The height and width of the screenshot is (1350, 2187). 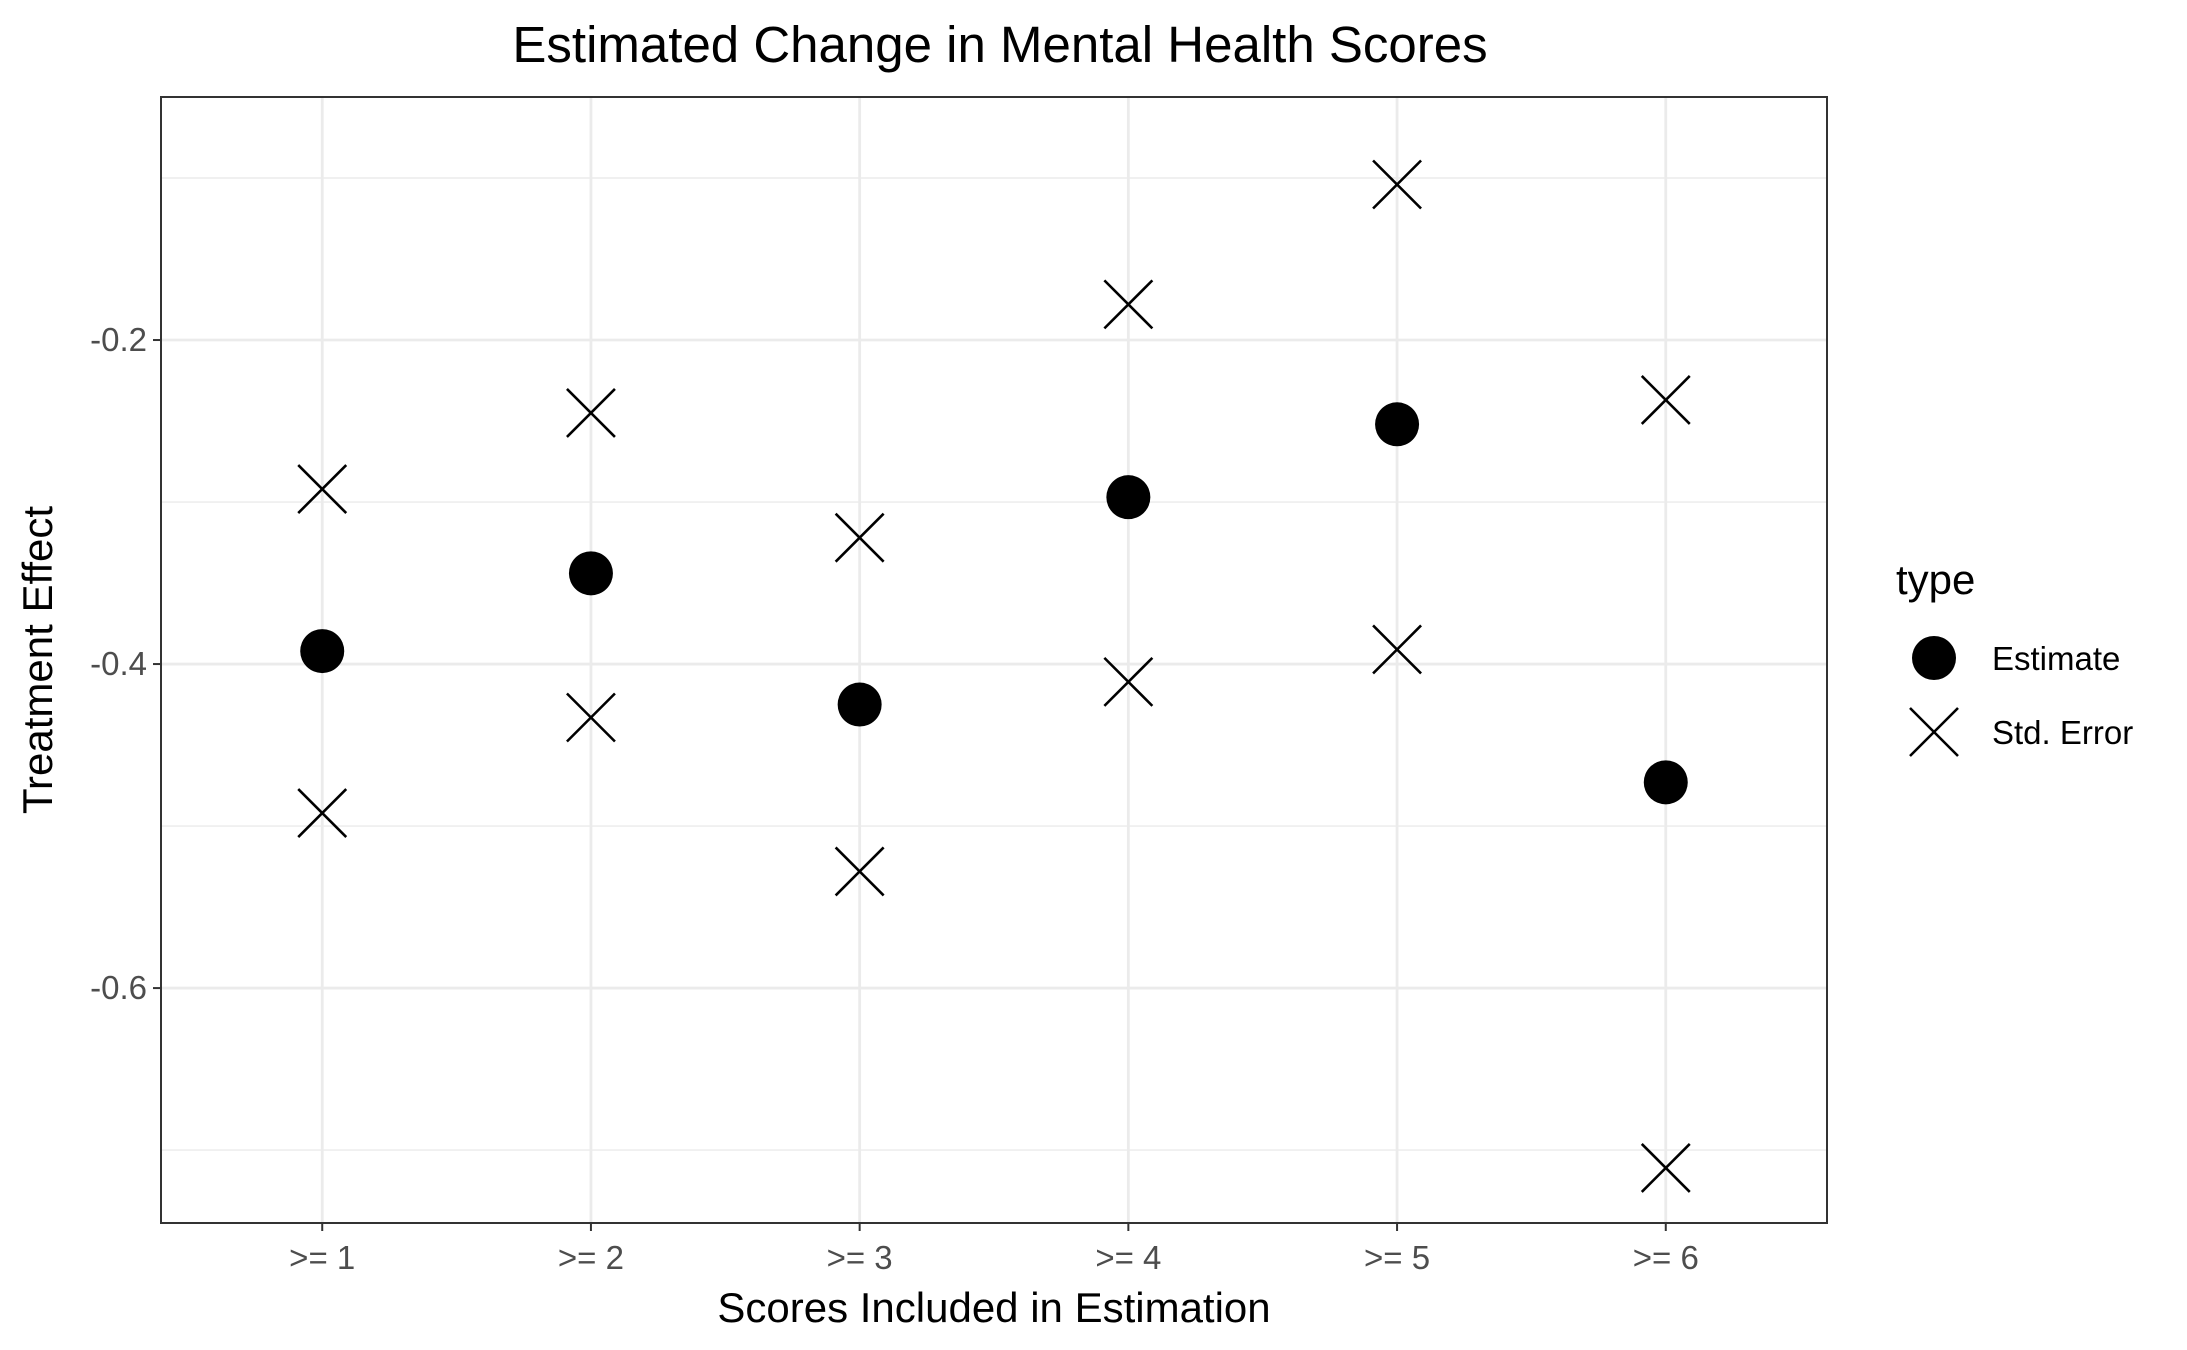 I want to click on legend-label-std-error: Std. Error, so click(x=2062, y=732).